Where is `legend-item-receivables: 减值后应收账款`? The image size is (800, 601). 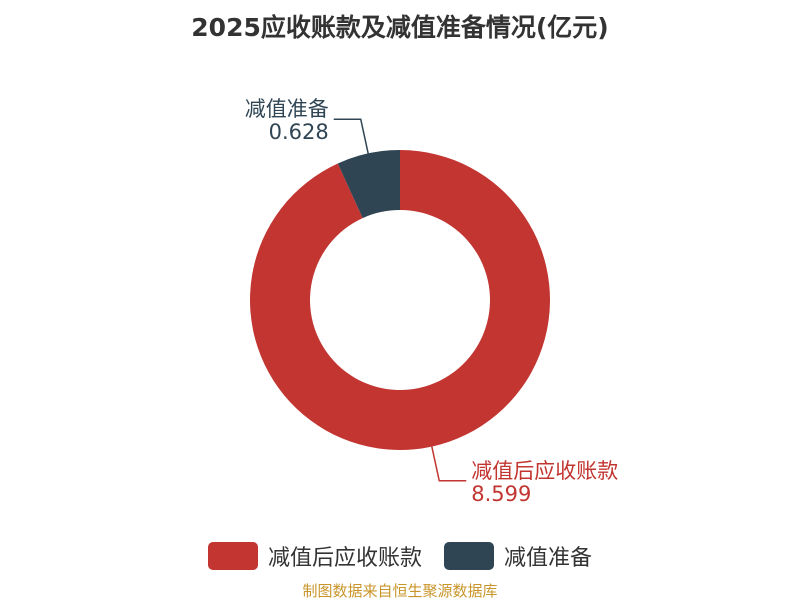 legend-item-receivables: 减值后应收账款 is located at coordinates (314, 556).